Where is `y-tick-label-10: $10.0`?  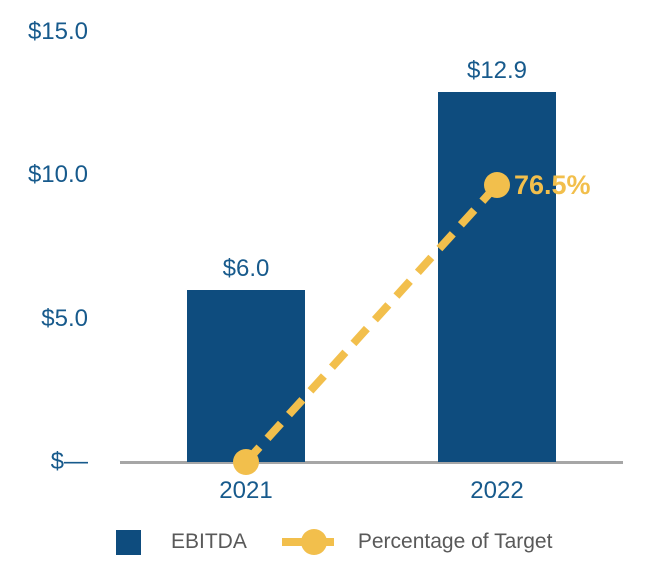 y-tick-label-10: $10.0 is located at coordinates (57, 174).